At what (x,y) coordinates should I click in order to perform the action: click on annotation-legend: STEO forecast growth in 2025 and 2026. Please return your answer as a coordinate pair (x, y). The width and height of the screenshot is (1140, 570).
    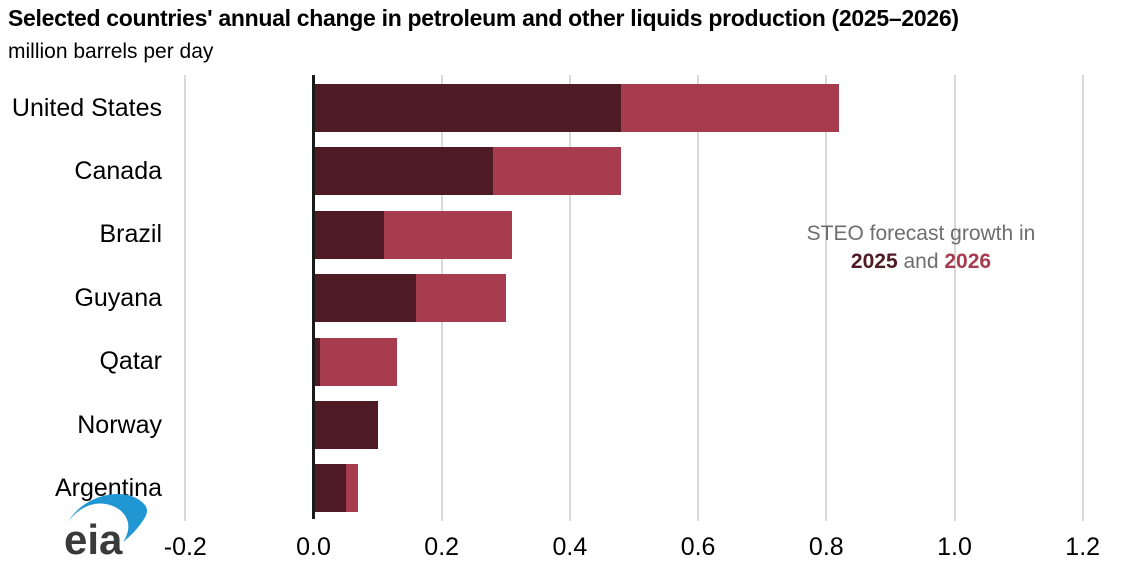
    Looking at the image, I should click on (921, 248).